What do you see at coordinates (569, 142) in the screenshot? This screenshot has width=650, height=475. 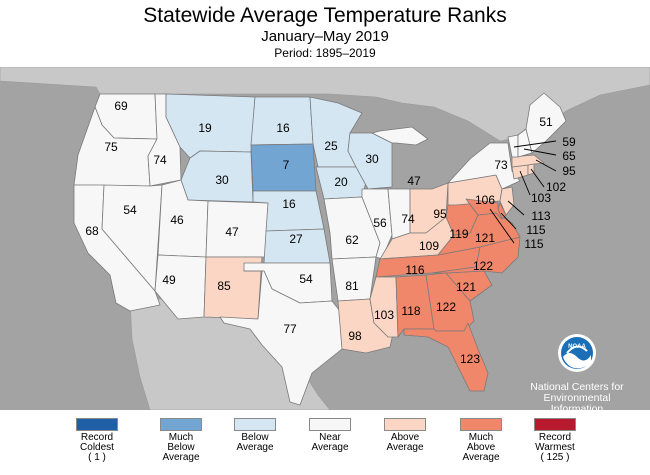 I see `rank-VT: 59` at bounding box center [569, 142].